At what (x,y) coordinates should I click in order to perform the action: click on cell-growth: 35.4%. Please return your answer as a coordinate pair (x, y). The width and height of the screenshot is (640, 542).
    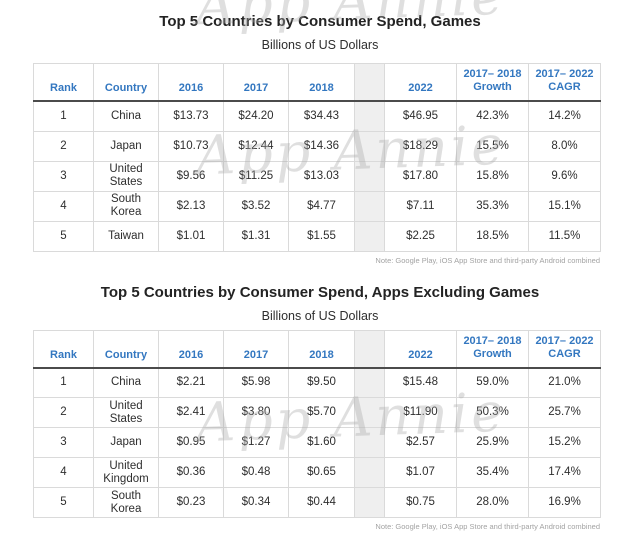
    Looking at the image, I should click on (492, 472).